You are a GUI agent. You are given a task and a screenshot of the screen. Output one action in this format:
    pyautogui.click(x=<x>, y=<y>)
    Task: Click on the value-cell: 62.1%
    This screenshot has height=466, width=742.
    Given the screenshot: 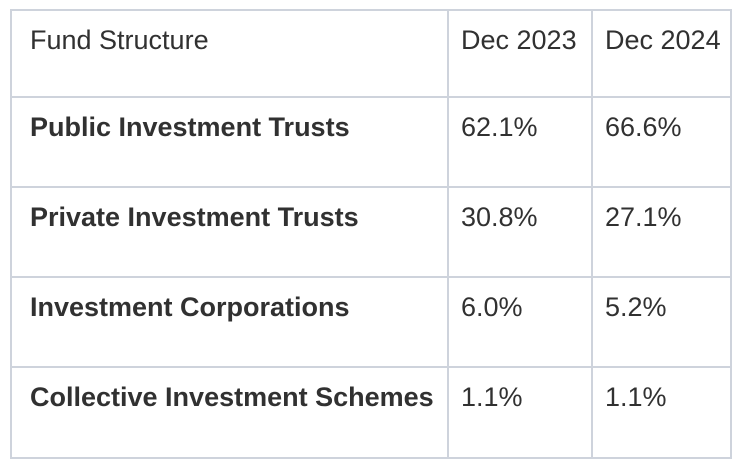 What is the action you would take?
    pyautogui.click(x=520, y=142)
    